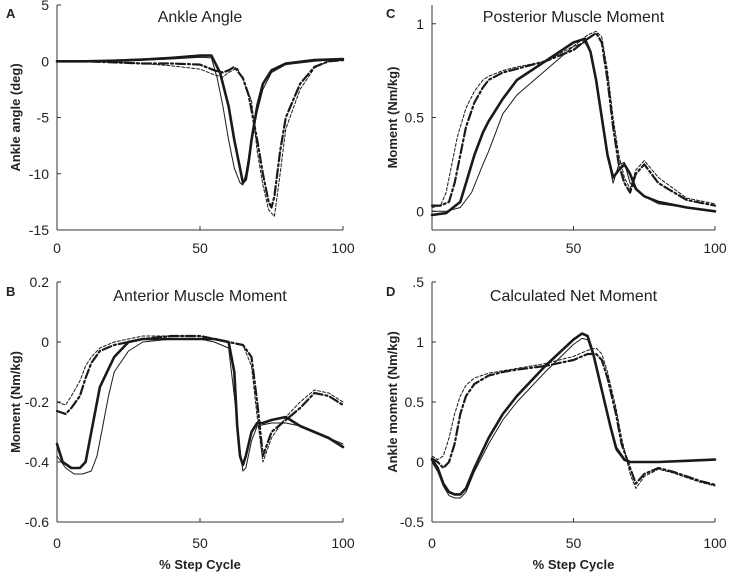 Image resolution: width=733 pixels, height=578 pixels. Describe the element at coordinates (43, 118) in the screenshot. I see `y-tick-label: -5` at that location.